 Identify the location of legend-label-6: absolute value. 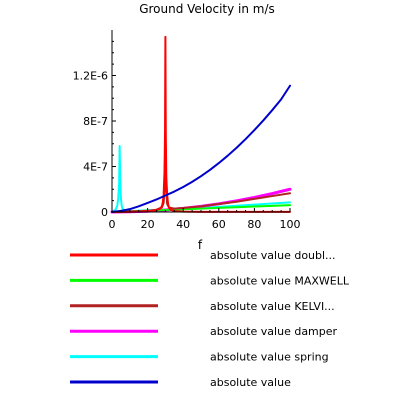
(250, 382).